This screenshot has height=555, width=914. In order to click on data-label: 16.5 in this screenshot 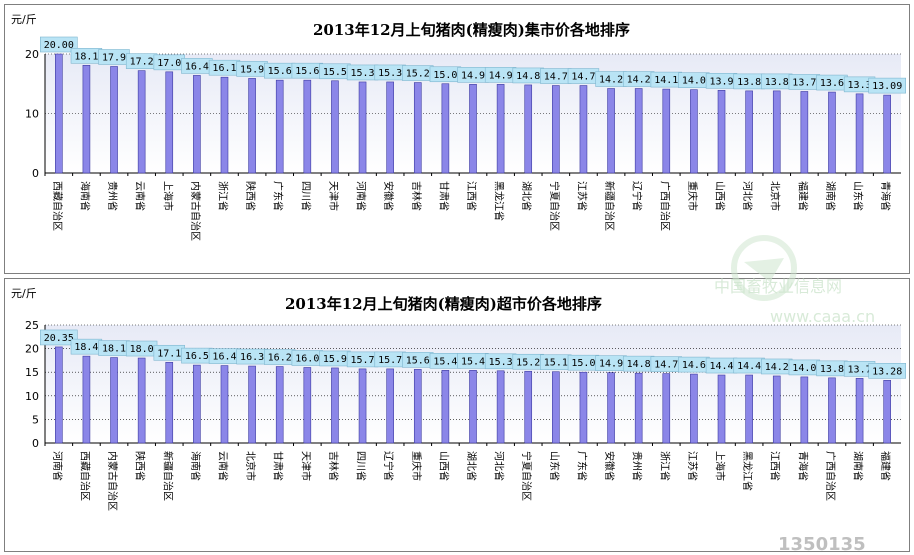, I will do `click(197, 356)`.